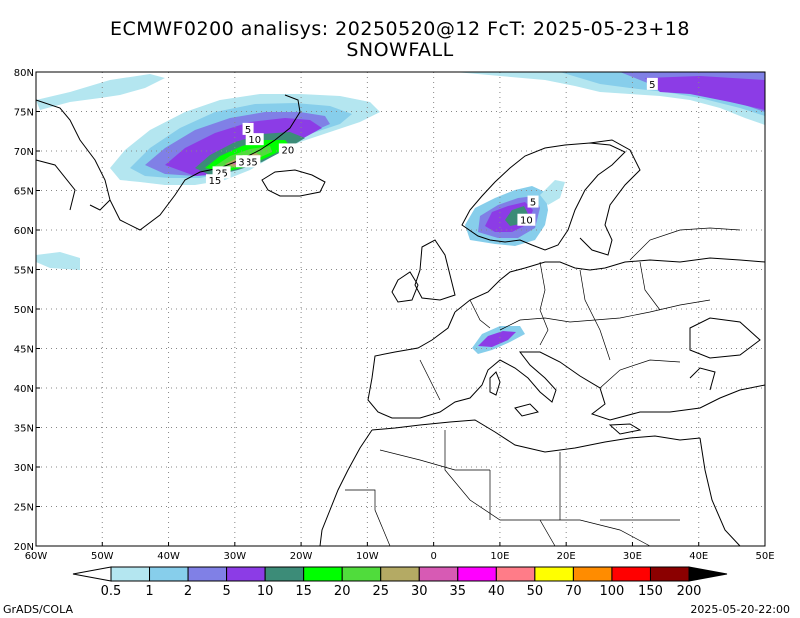 This screenshot has width=800, height=618. Describe the element at coordinates (102, 556) in the screenshot. I see `lon-tick-label: 50W` at that location.